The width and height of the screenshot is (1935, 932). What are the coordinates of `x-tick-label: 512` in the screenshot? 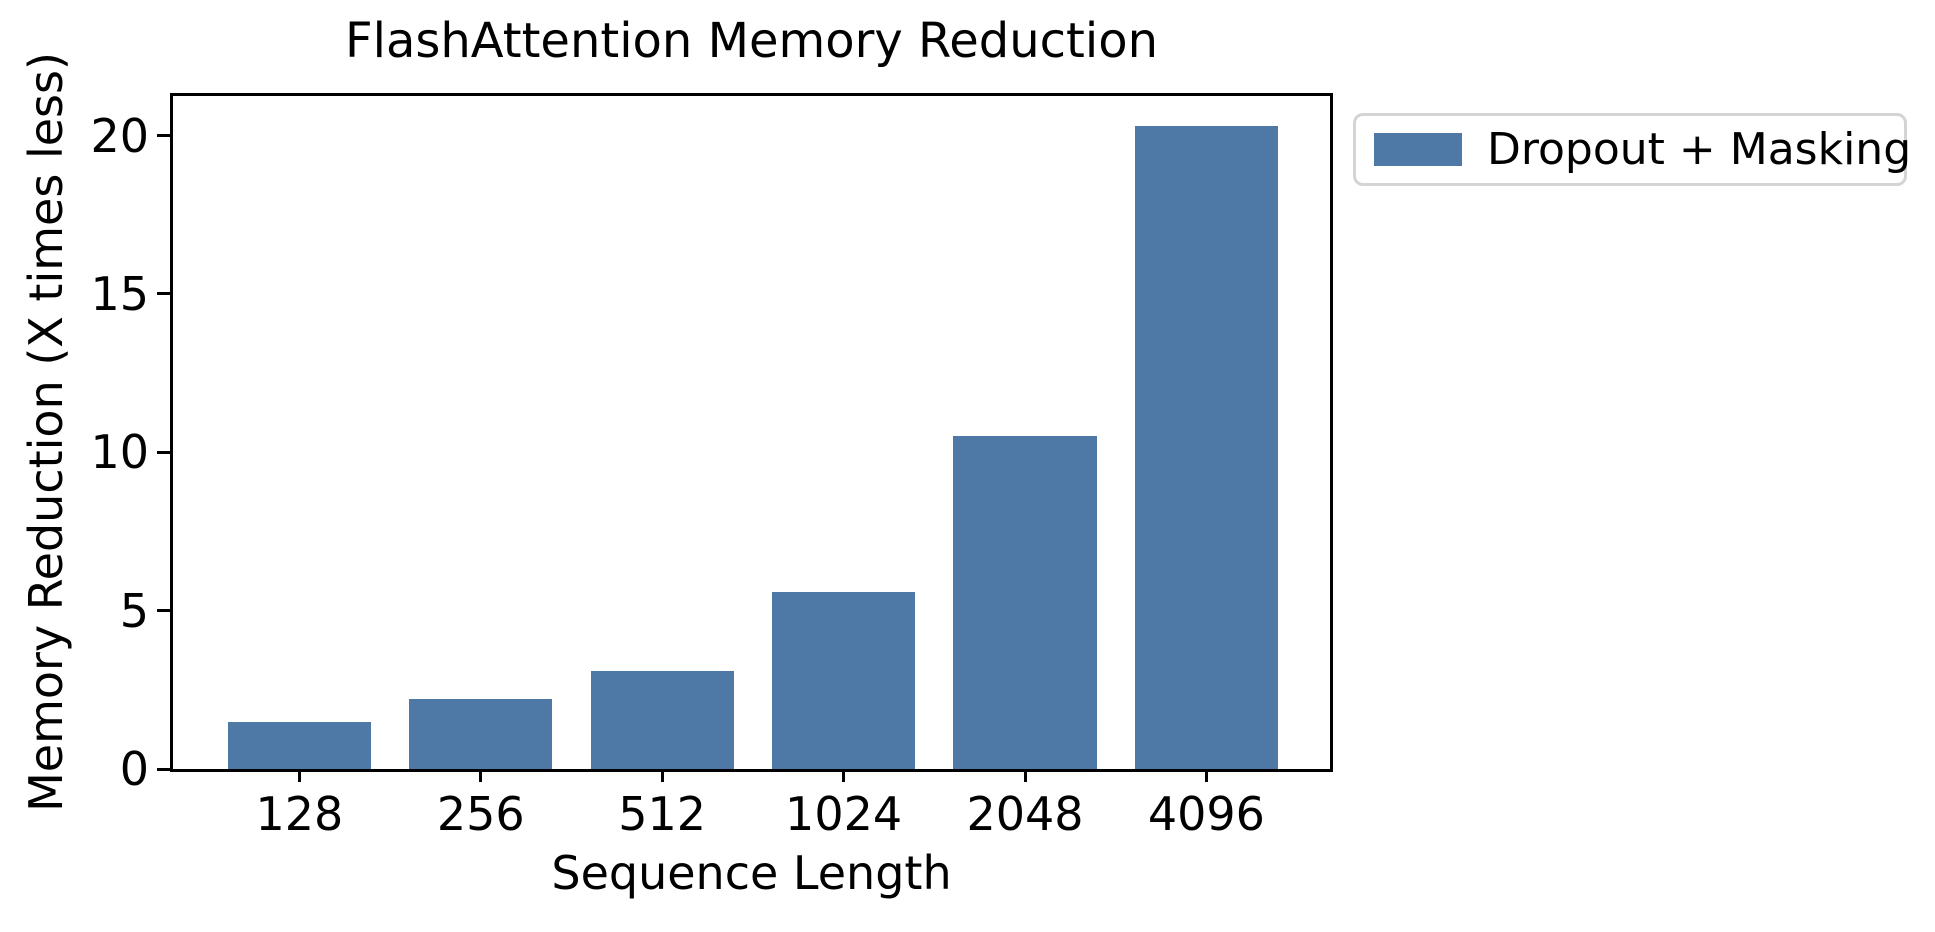 It's located at (662, 814).